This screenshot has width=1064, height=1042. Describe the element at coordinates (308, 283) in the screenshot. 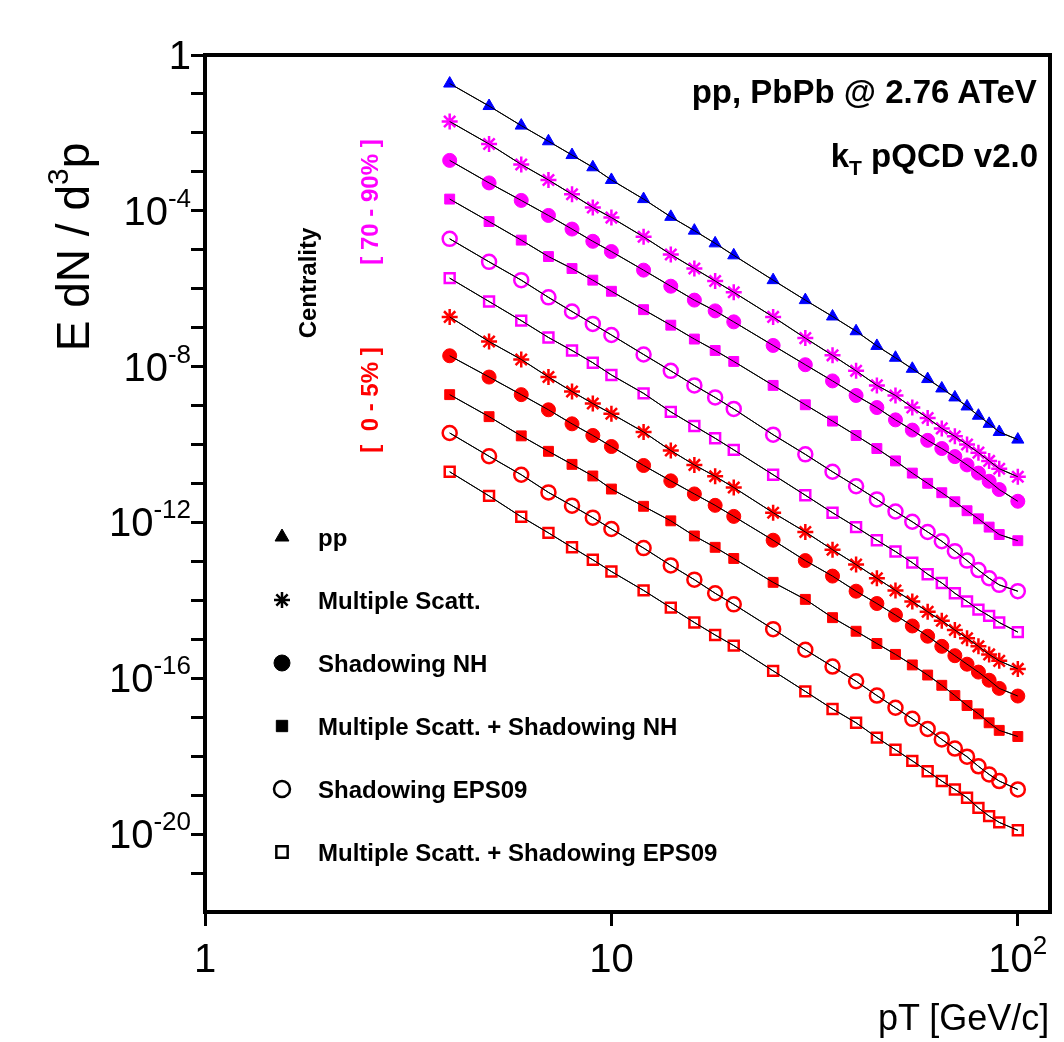

I see `annotation: Centrality` at that location.